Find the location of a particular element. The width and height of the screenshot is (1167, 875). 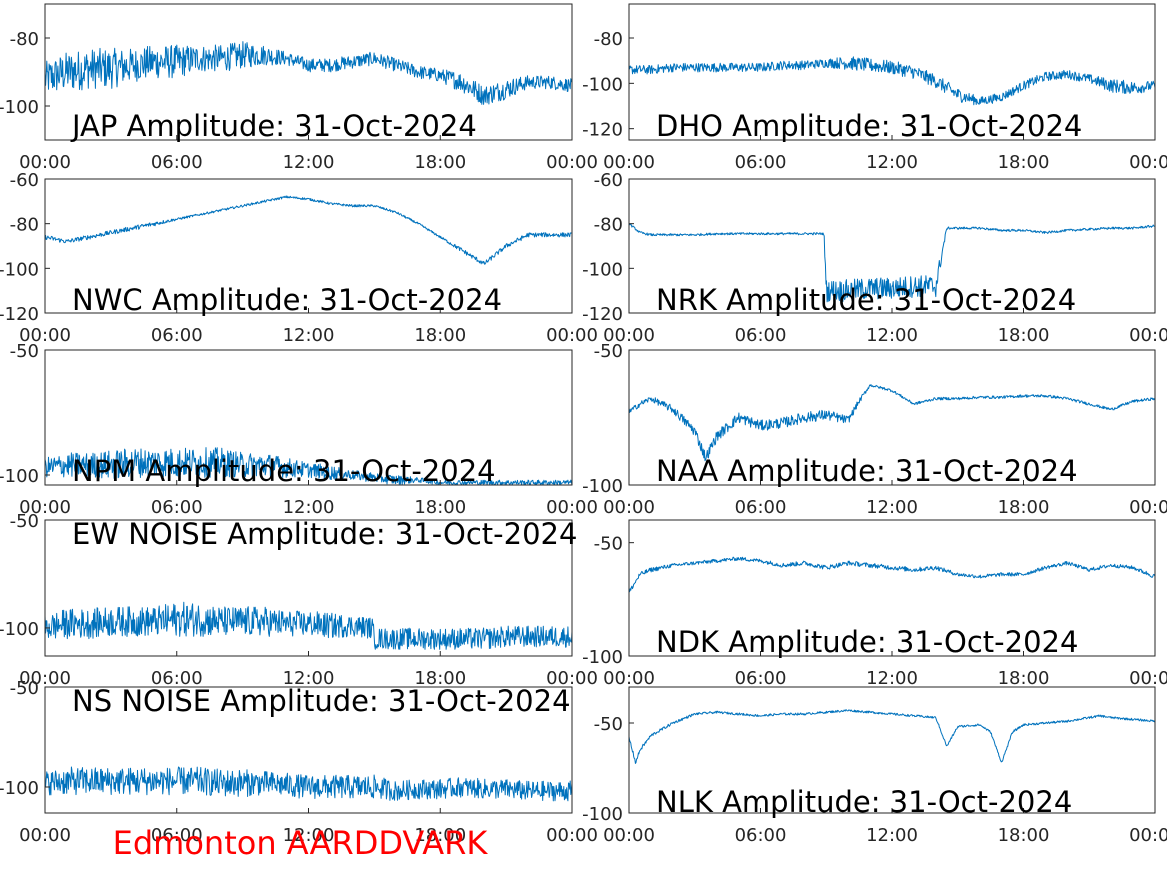

panel-title: NWC Amplitude: 31-Oct-2024 is located at coordinates (287, 300).